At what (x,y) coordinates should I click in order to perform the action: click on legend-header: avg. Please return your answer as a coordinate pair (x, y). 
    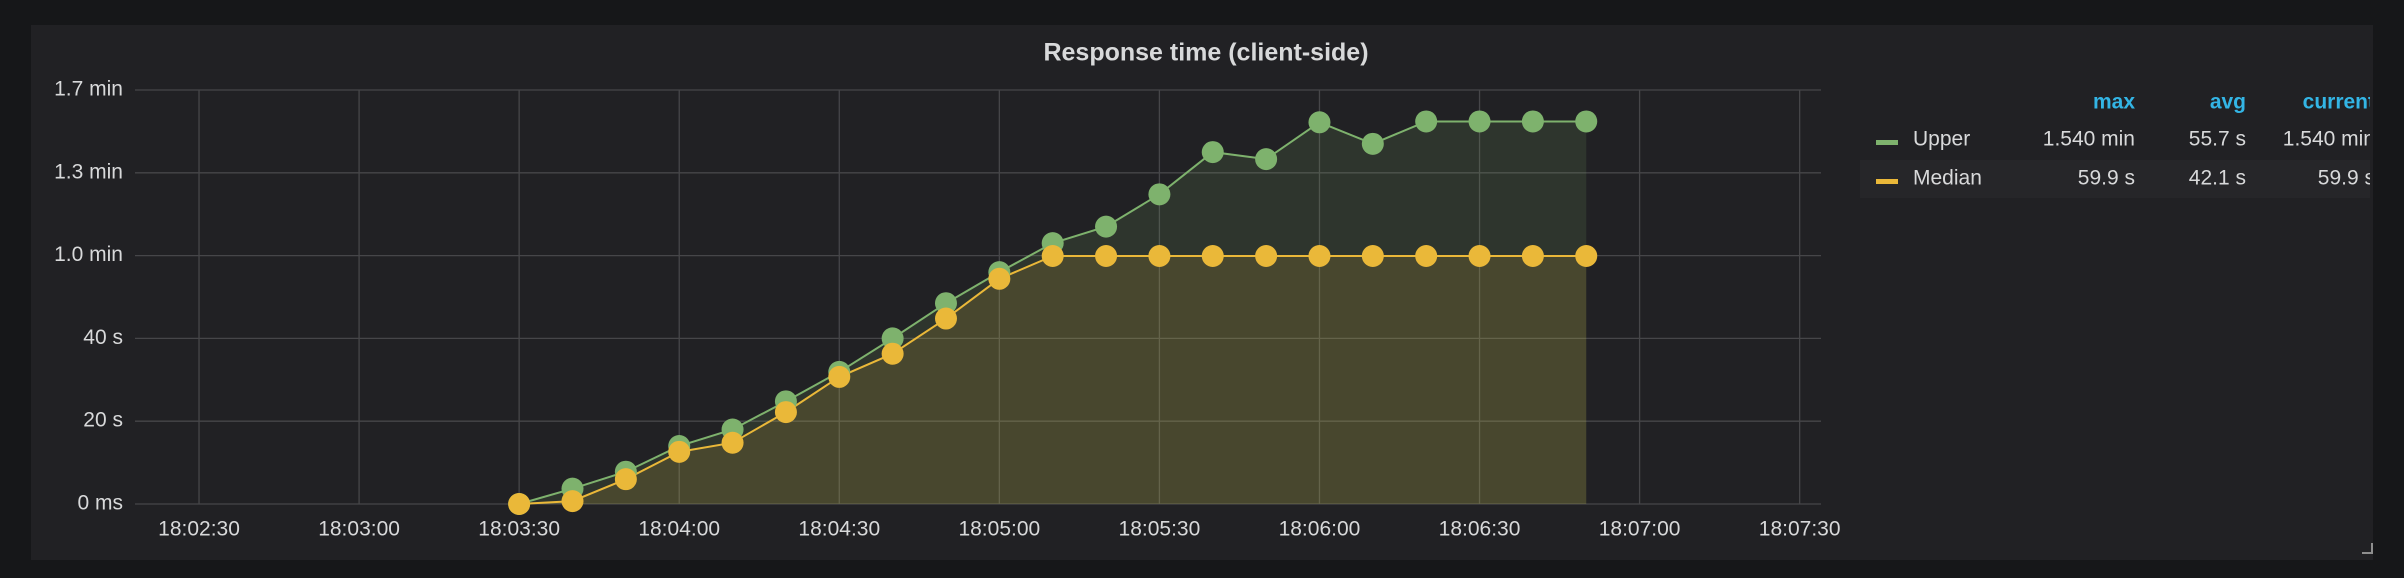
    Looking at the image, I should click on (2228, 102).